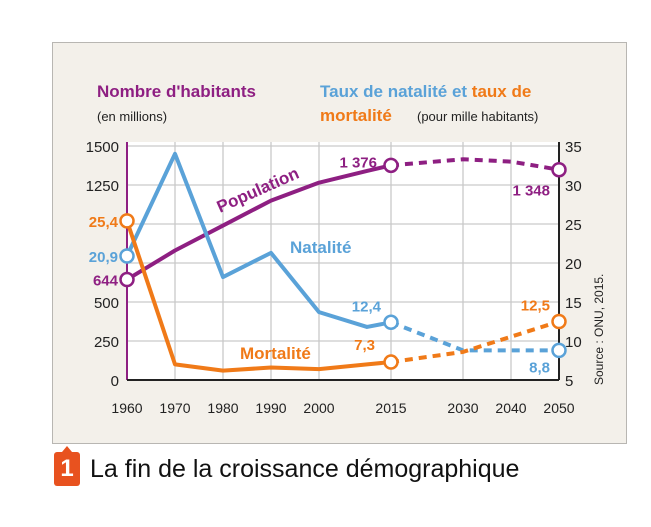 The image size is (651, 527). What do you see at coordinates (599, 329) in the screenshot?
I see `source-note: Source : ONU, 2015.` at bounding box center [599, 329].